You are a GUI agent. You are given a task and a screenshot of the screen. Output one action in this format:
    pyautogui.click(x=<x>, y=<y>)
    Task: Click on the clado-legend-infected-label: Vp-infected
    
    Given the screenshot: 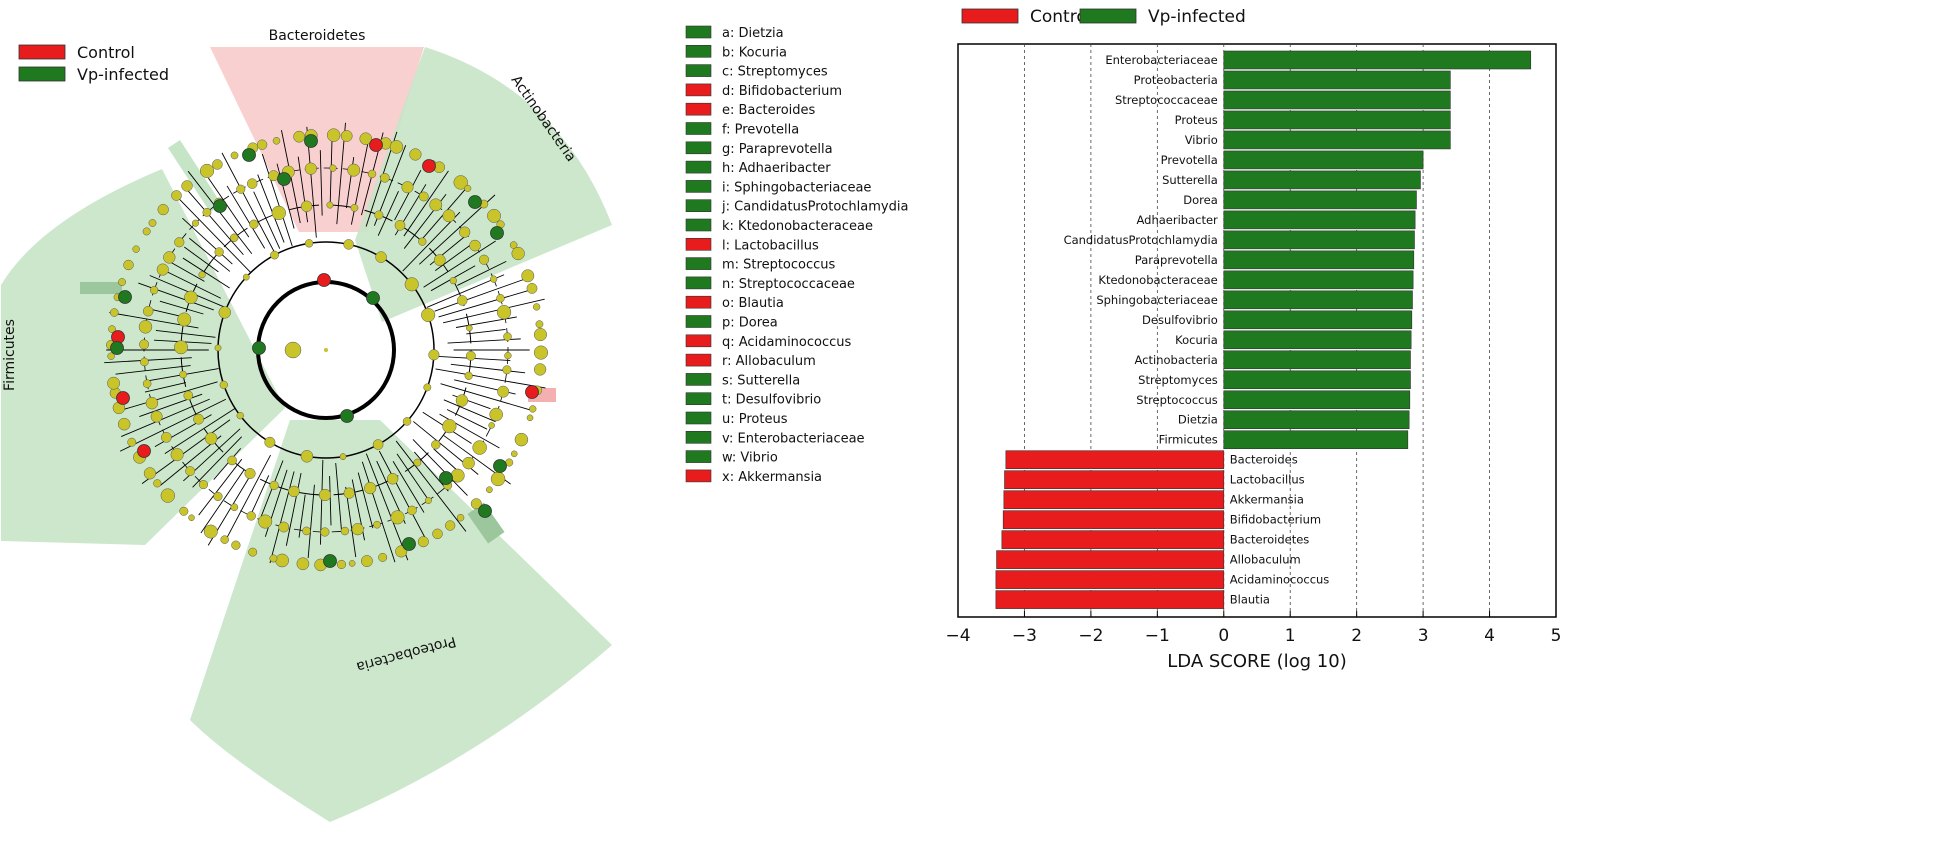 What is the action you would take?
    pyautogui.click(x=123, y=74)
    